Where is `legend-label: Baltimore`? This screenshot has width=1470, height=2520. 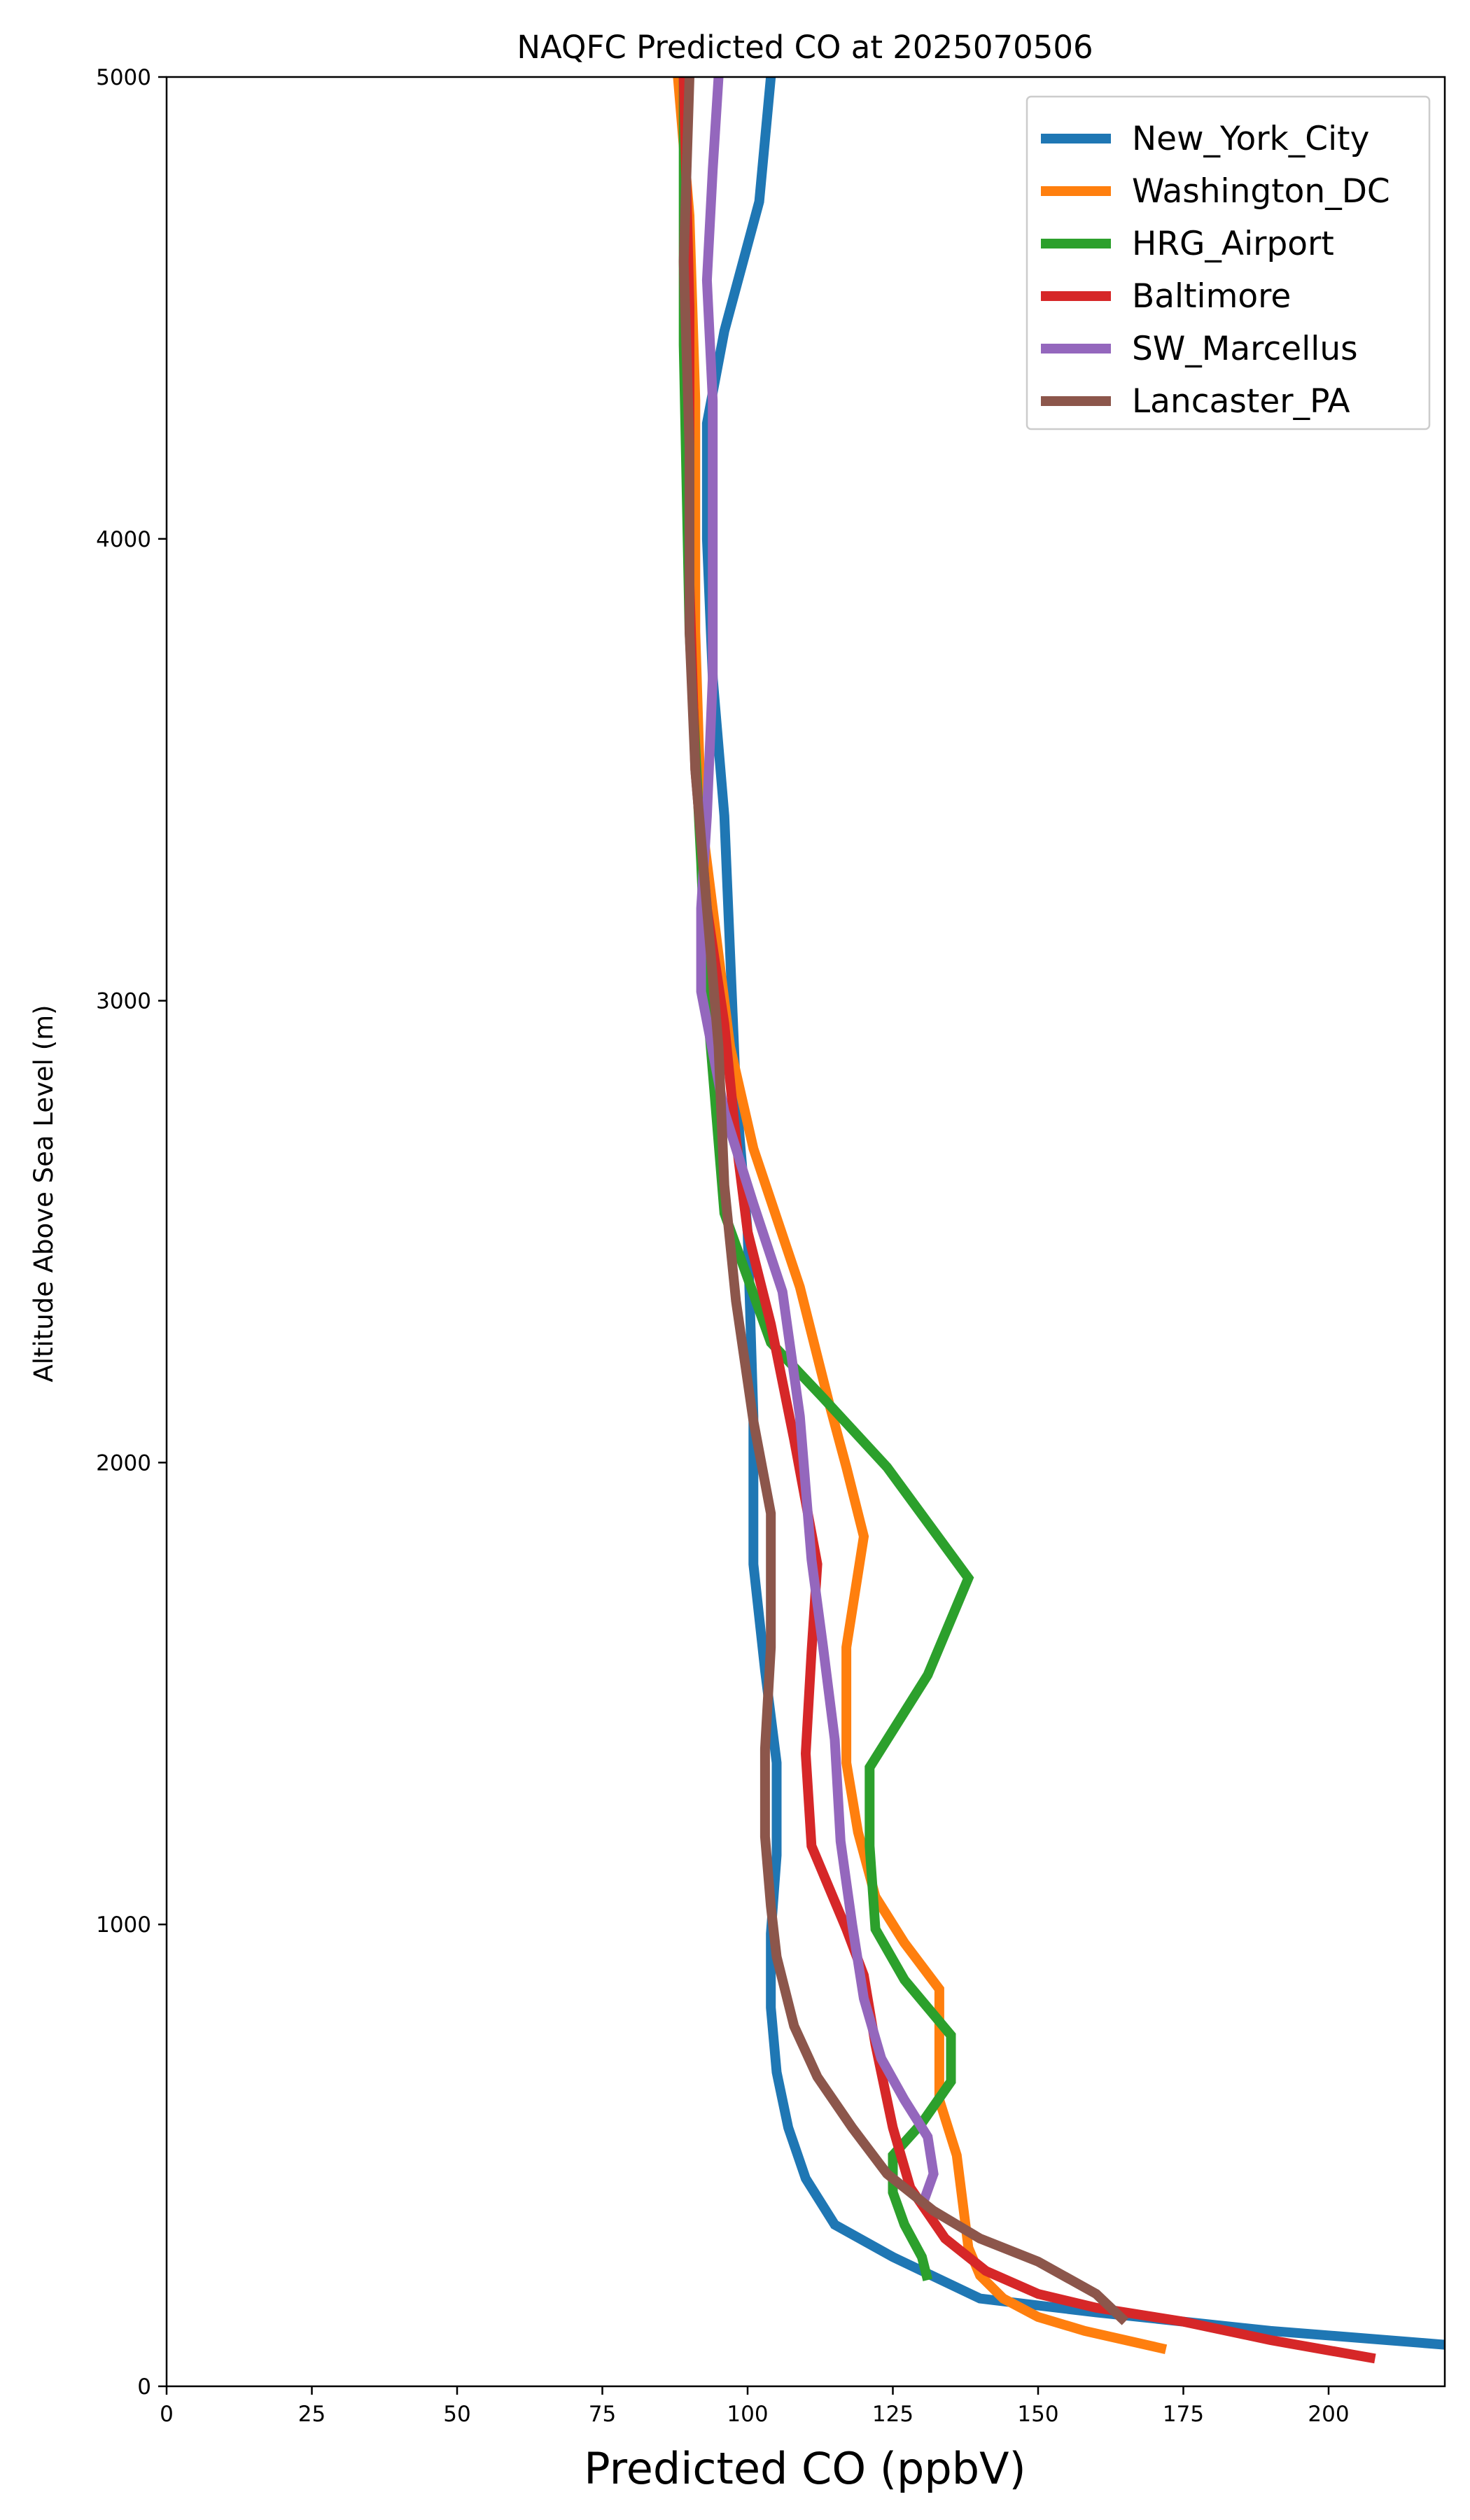
legend-label: Baltimore is located at coordinates (1211, 296).